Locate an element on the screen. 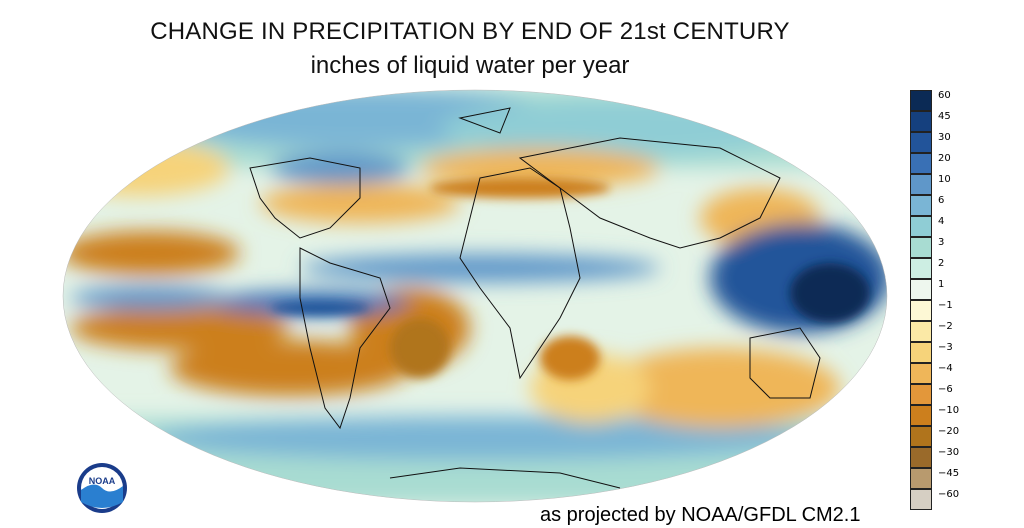  svg-text: NOAA is located at coordinates (102, 481).